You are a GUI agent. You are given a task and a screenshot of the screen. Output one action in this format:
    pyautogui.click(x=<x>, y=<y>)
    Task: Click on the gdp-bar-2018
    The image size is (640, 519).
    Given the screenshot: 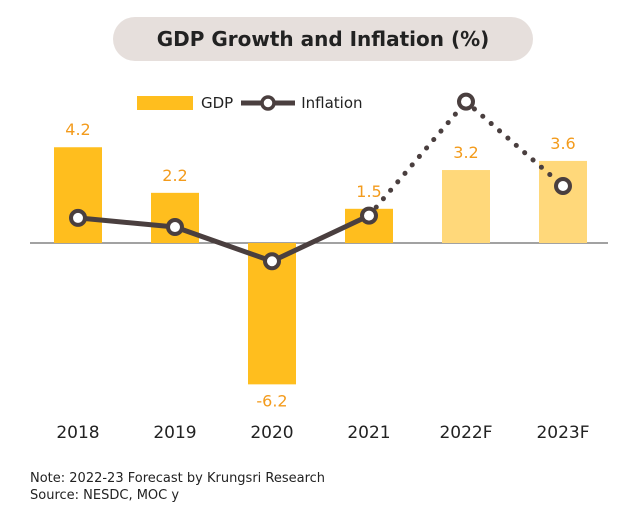 What is the action you would take?
    pyautogui.click(x=78, y=195)
    